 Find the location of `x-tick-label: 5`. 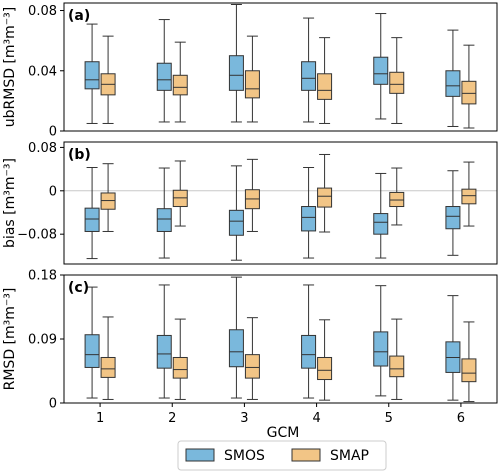

x-tick-label: 5 is located at coordinates (389, 418).